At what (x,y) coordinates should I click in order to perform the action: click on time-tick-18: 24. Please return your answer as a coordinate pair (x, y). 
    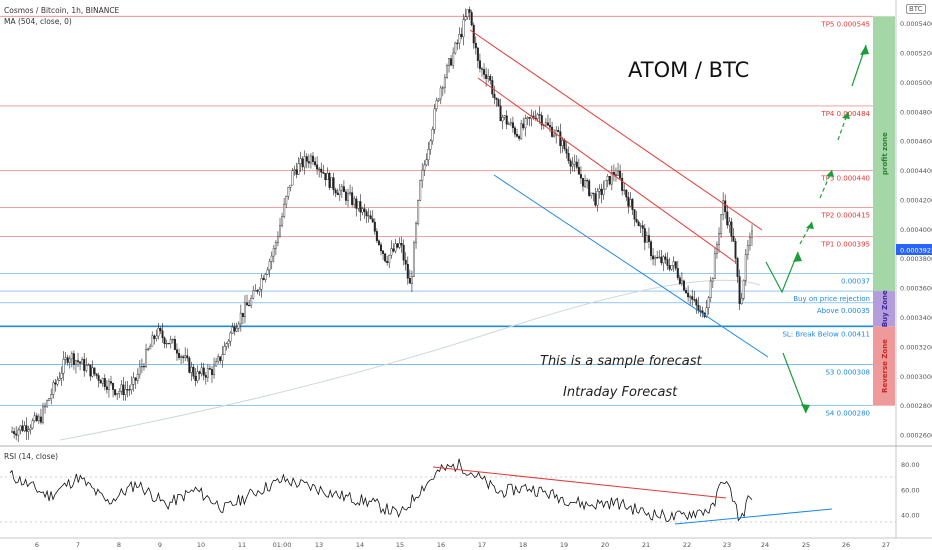
    Looking at the image, I should click on (765, 545).